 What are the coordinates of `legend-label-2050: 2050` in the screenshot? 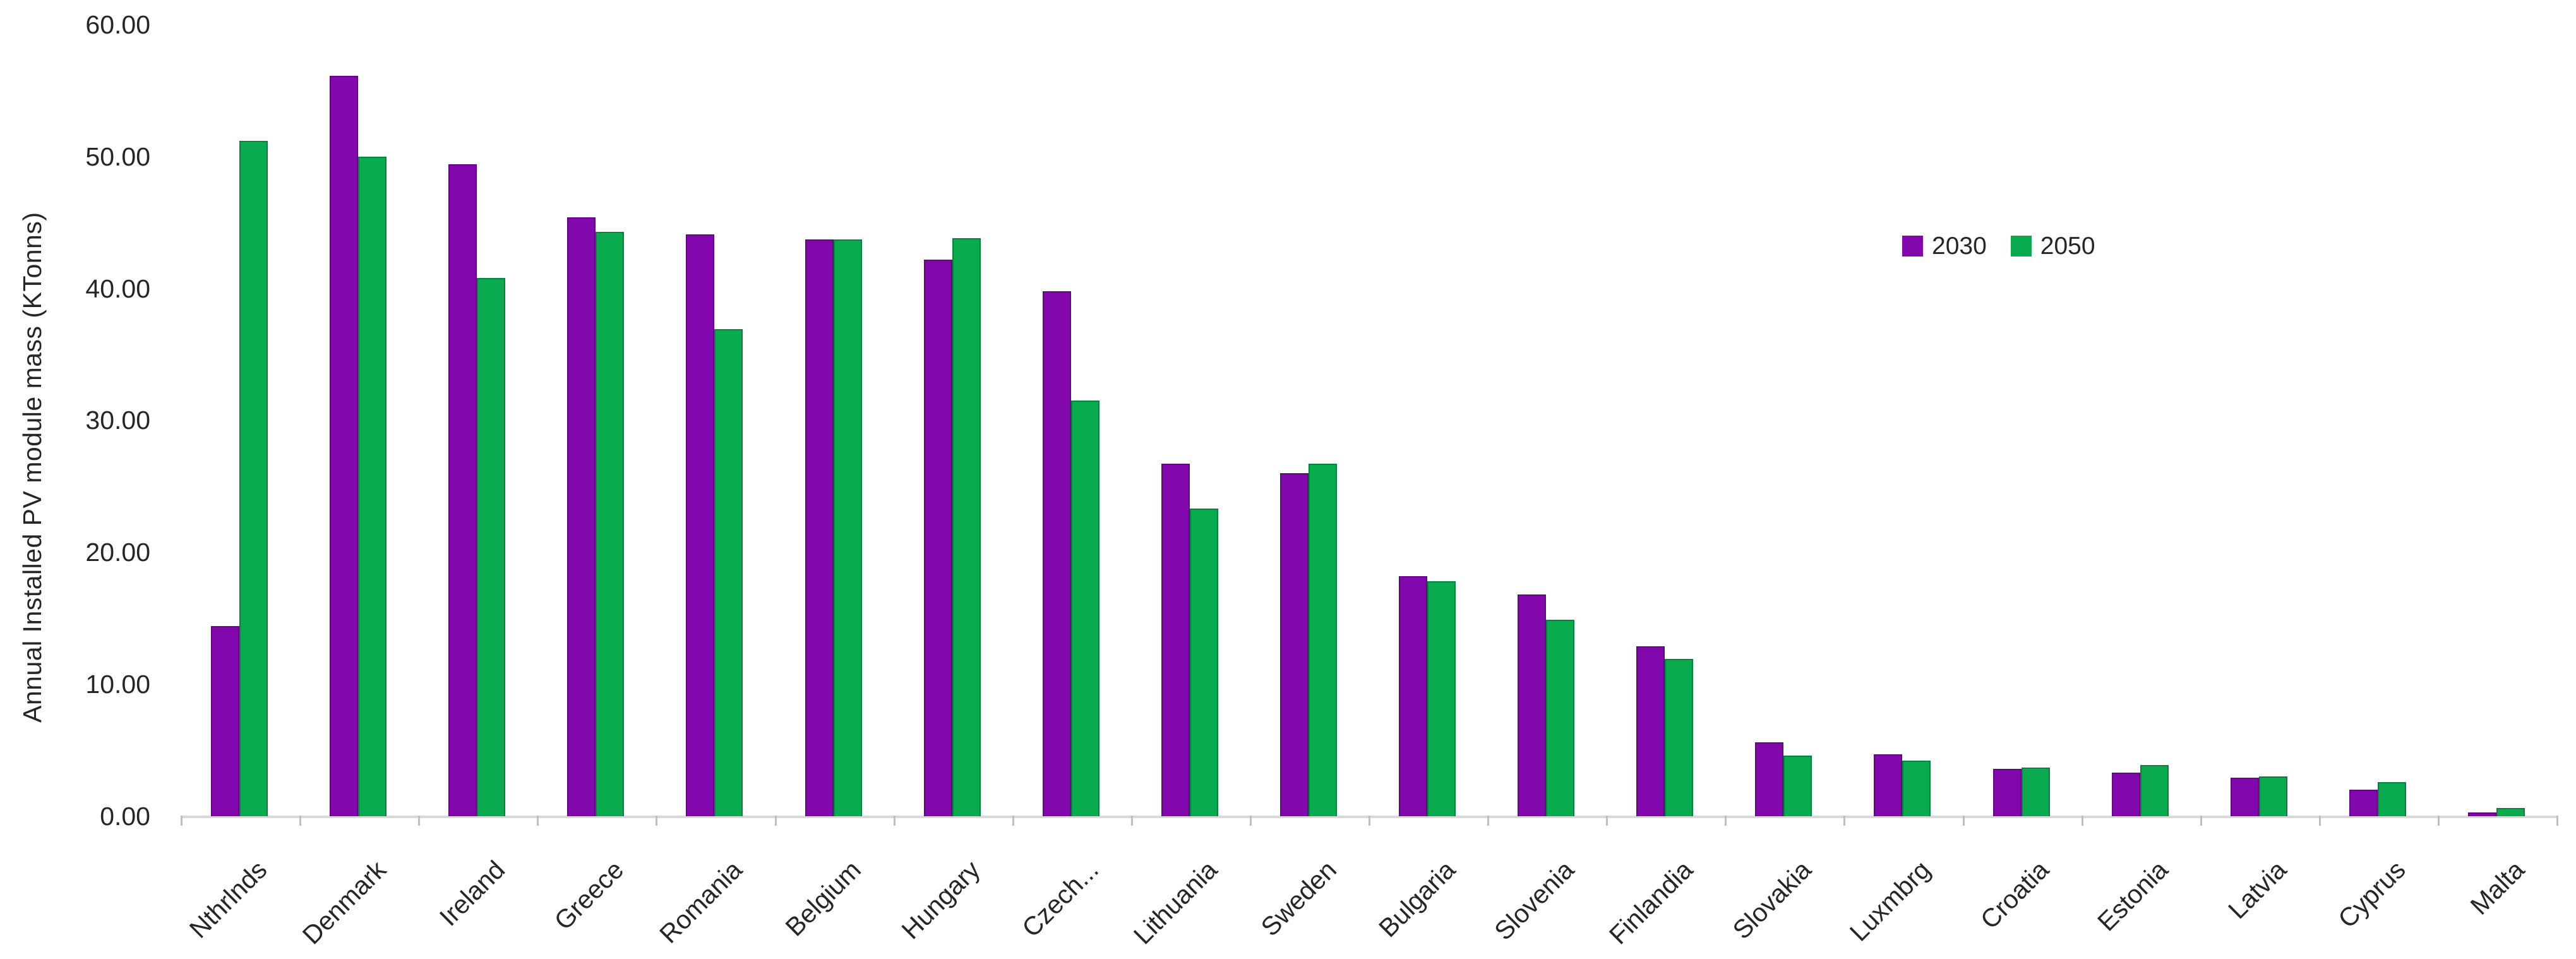 It's located at (2067, 246).